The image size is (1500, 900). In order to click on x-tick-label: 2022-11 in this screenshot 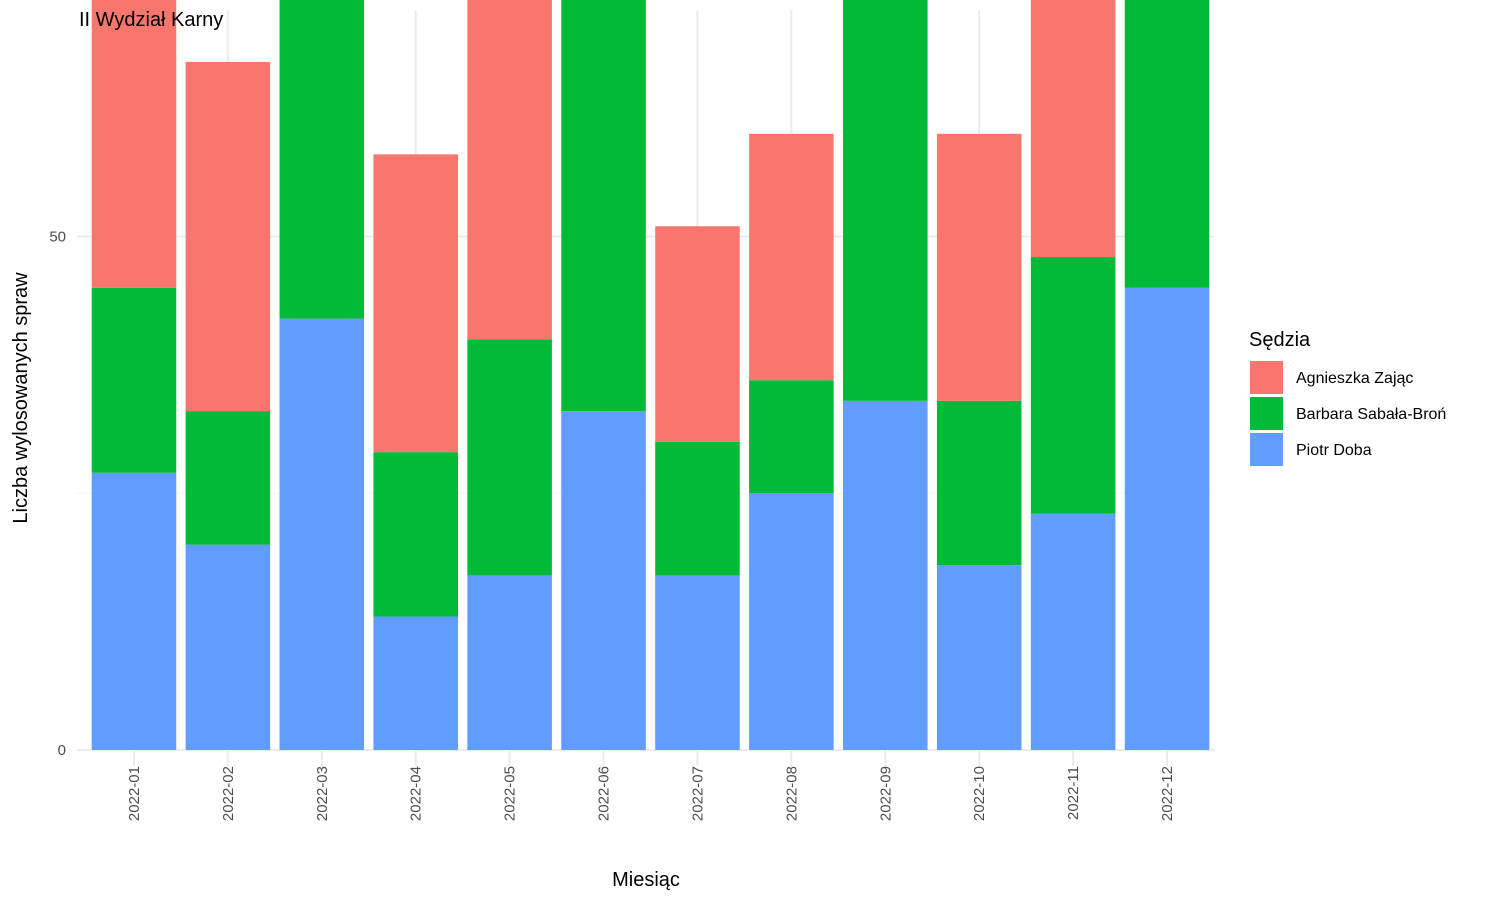, I will do `click(1073, 793)`.